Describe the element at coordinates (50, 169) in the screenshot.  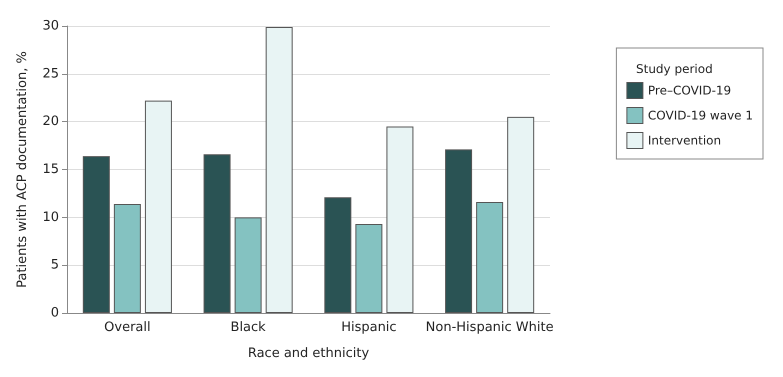
I see `y-tick-label: 15` at that location.